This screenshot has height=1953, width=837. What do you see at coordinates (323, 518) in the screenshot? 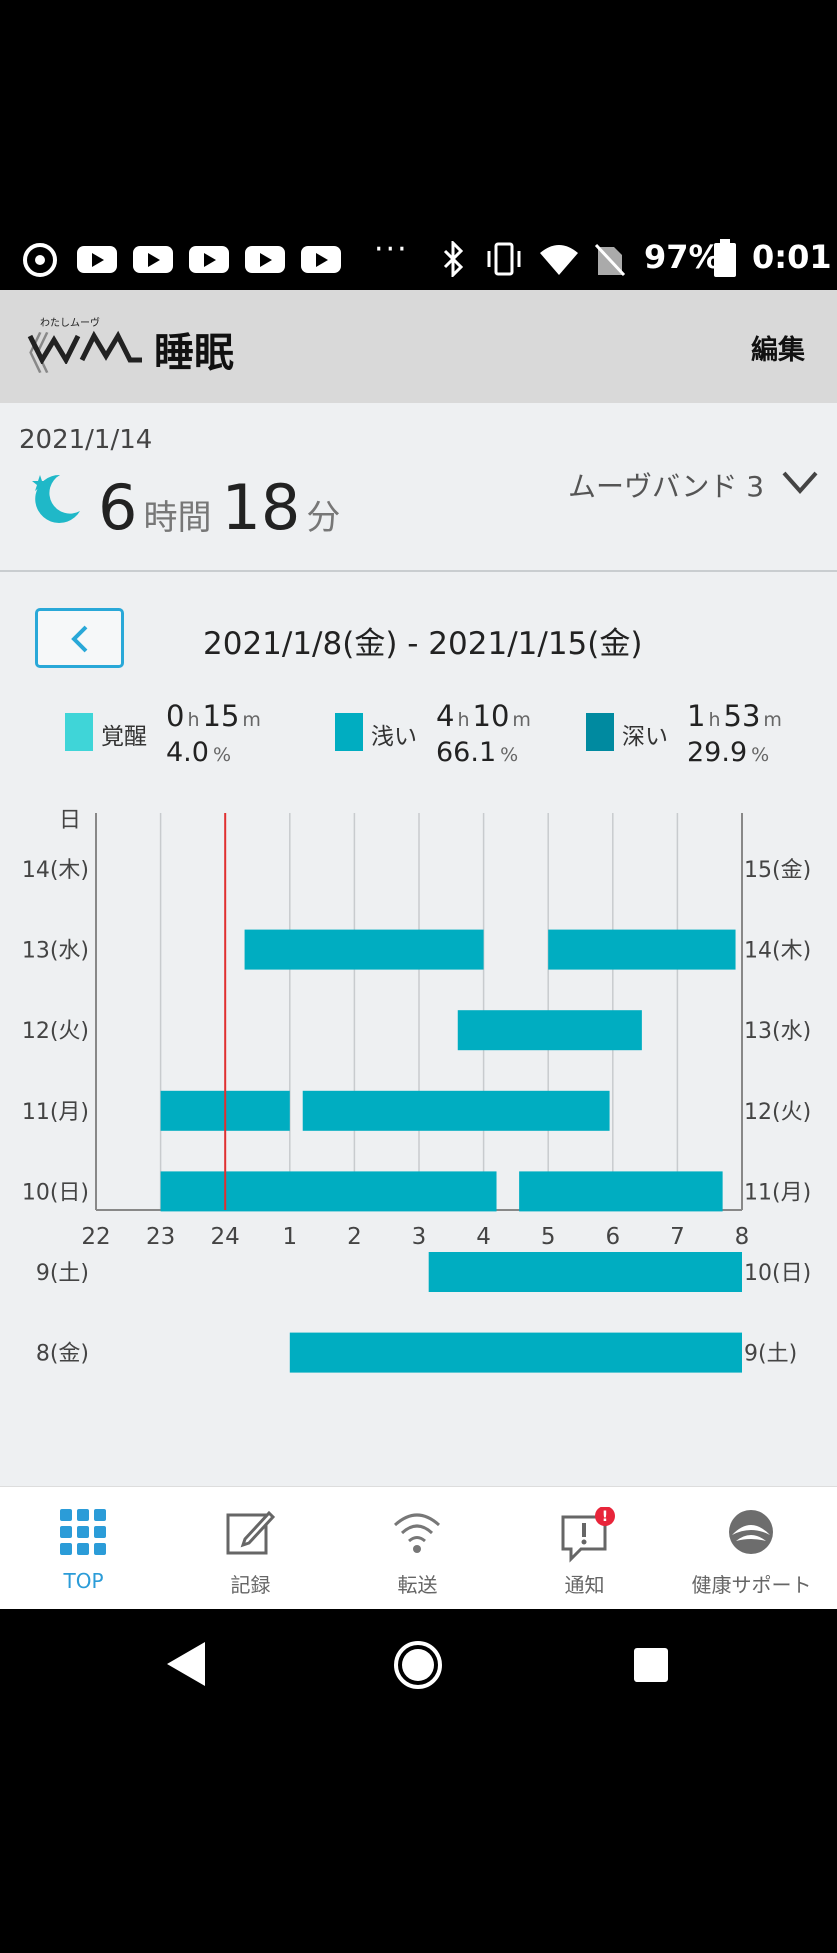
I see `duration-minutes-unit: 分` at bounding box center [323, 518].